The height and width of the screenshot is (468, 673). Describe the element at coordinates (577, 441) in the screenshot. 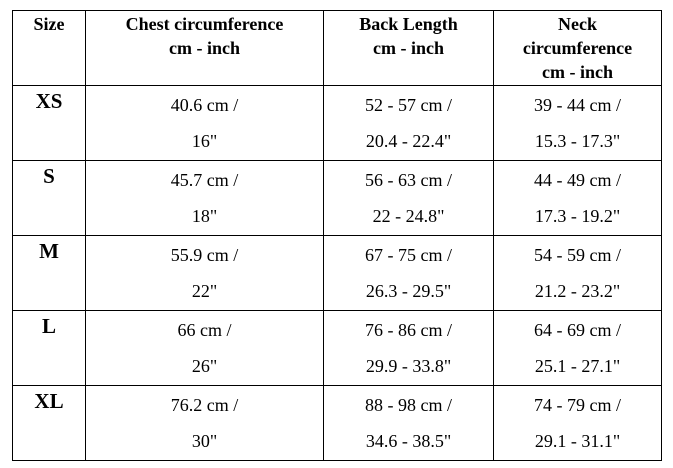

I see `cell-line: 29.1 - 31.1"` at that location.